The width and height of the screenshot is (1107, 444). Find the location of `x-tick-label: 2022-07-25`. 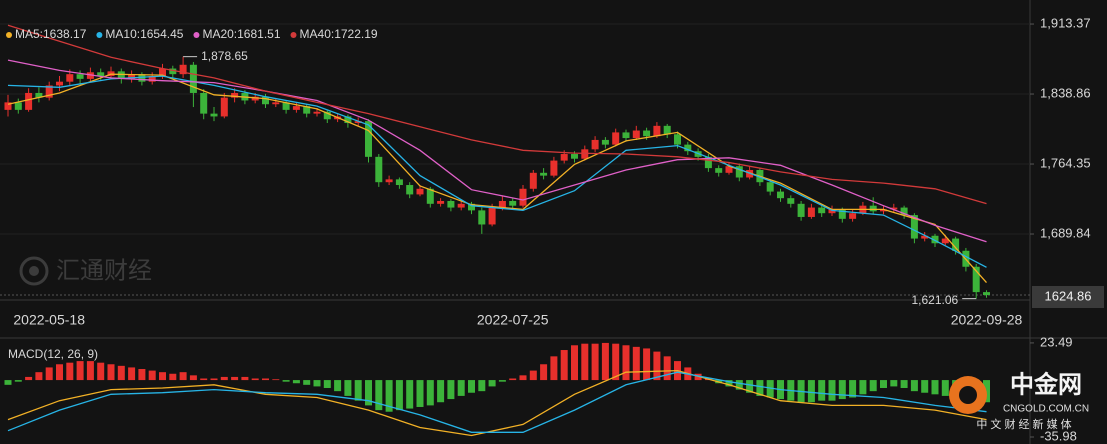

x-tick-label: 2022-07-25 is located at coordinates (513, 320).